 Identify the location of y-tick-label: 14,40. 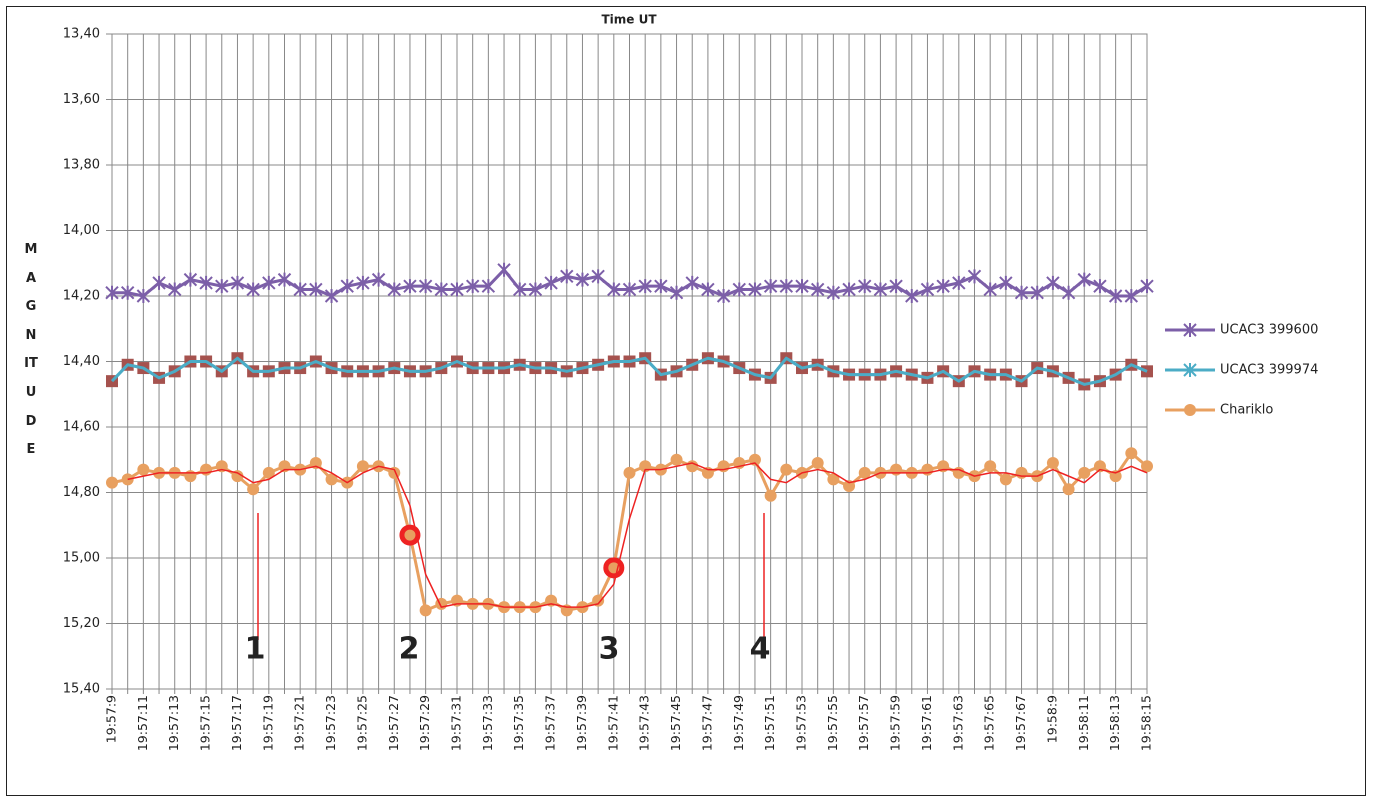
(81, 361).